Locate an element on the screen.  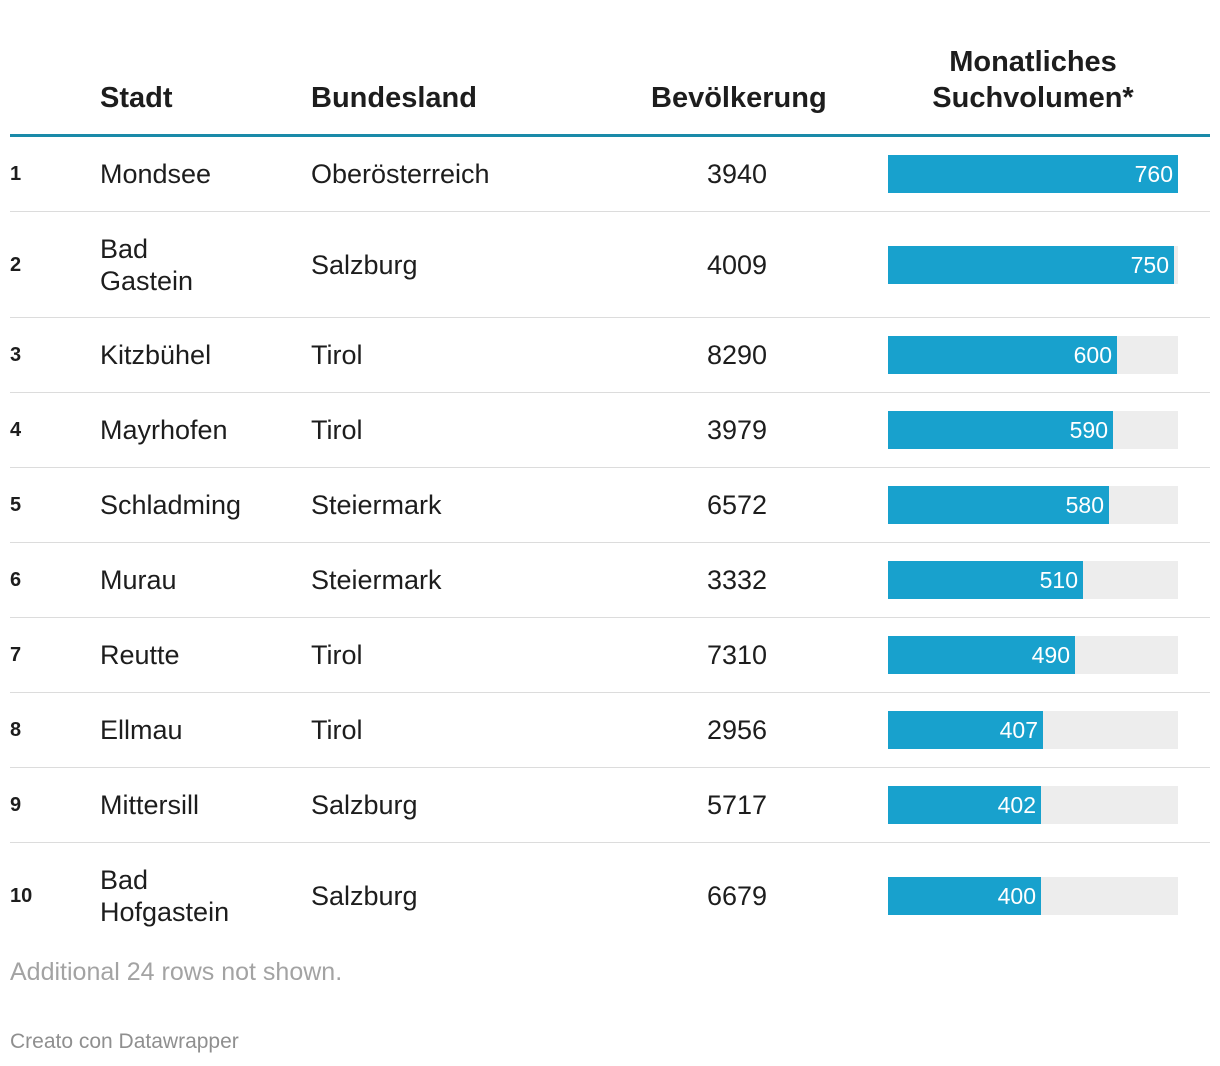
stadt-cell: Mittersill is located at coordinates (195, 805).